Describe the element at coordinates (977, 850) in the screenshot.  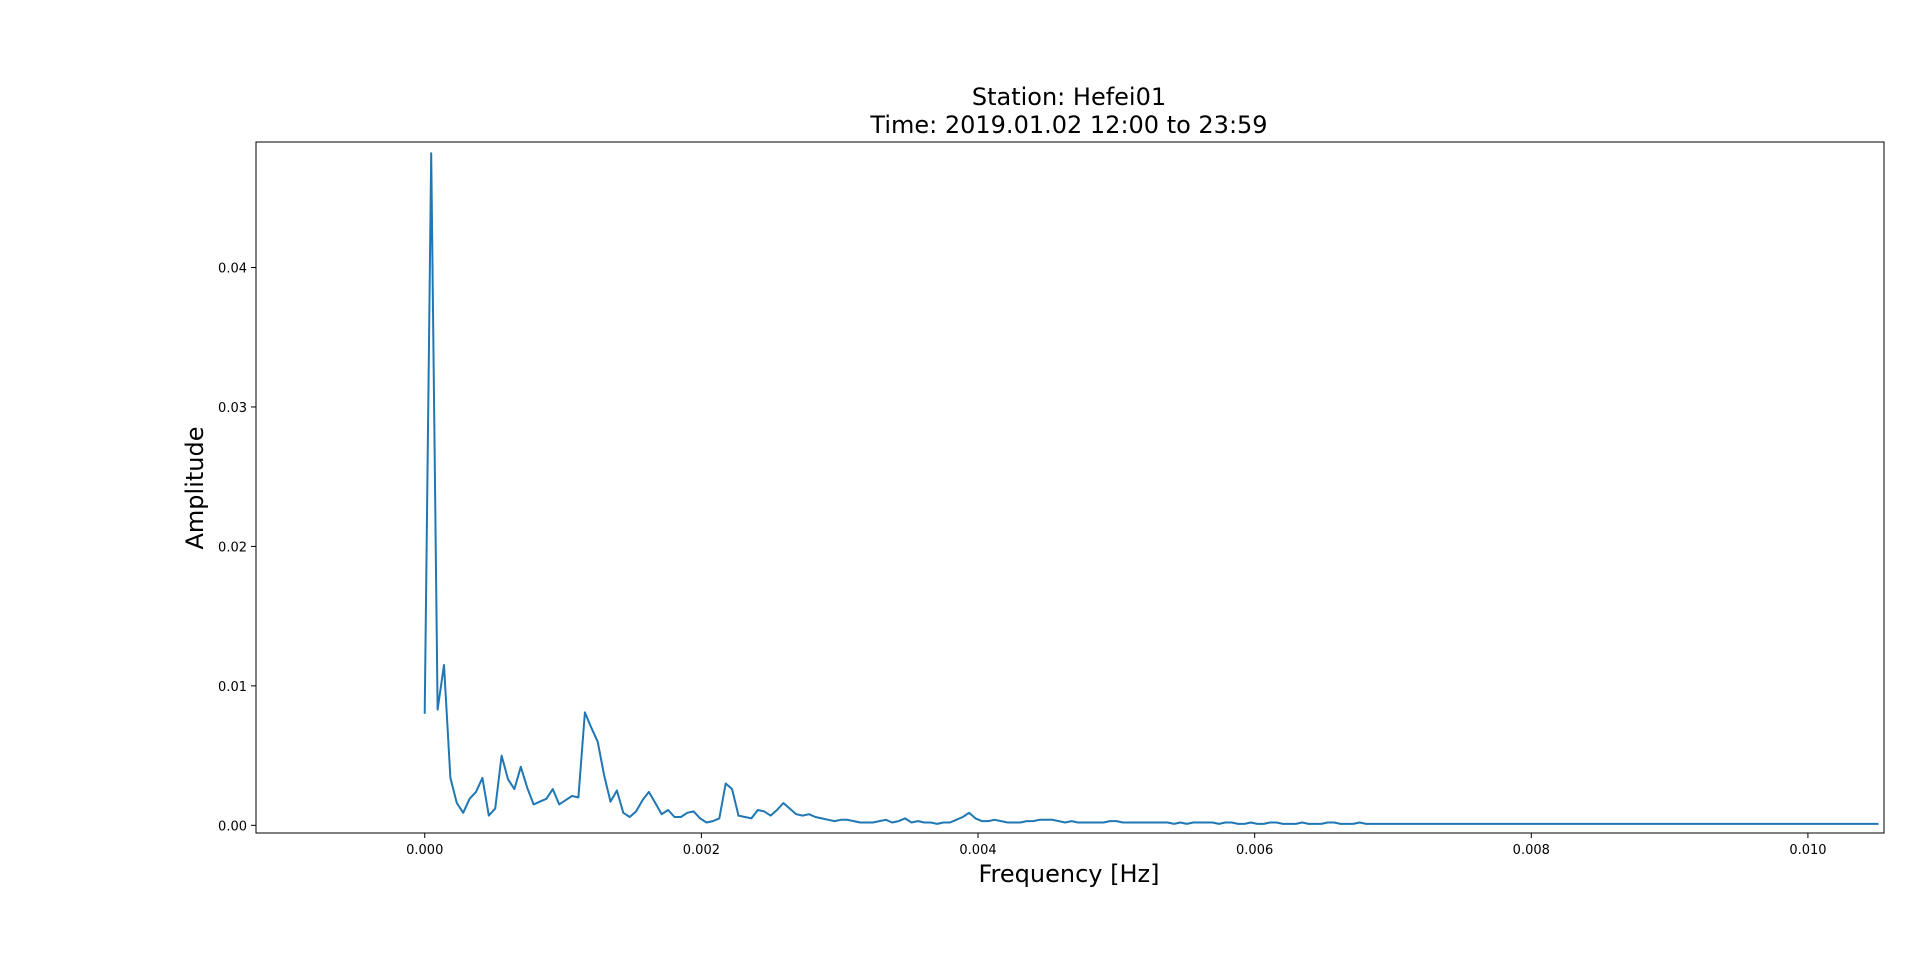
I see `x-tick-label: 0.004` at that location.